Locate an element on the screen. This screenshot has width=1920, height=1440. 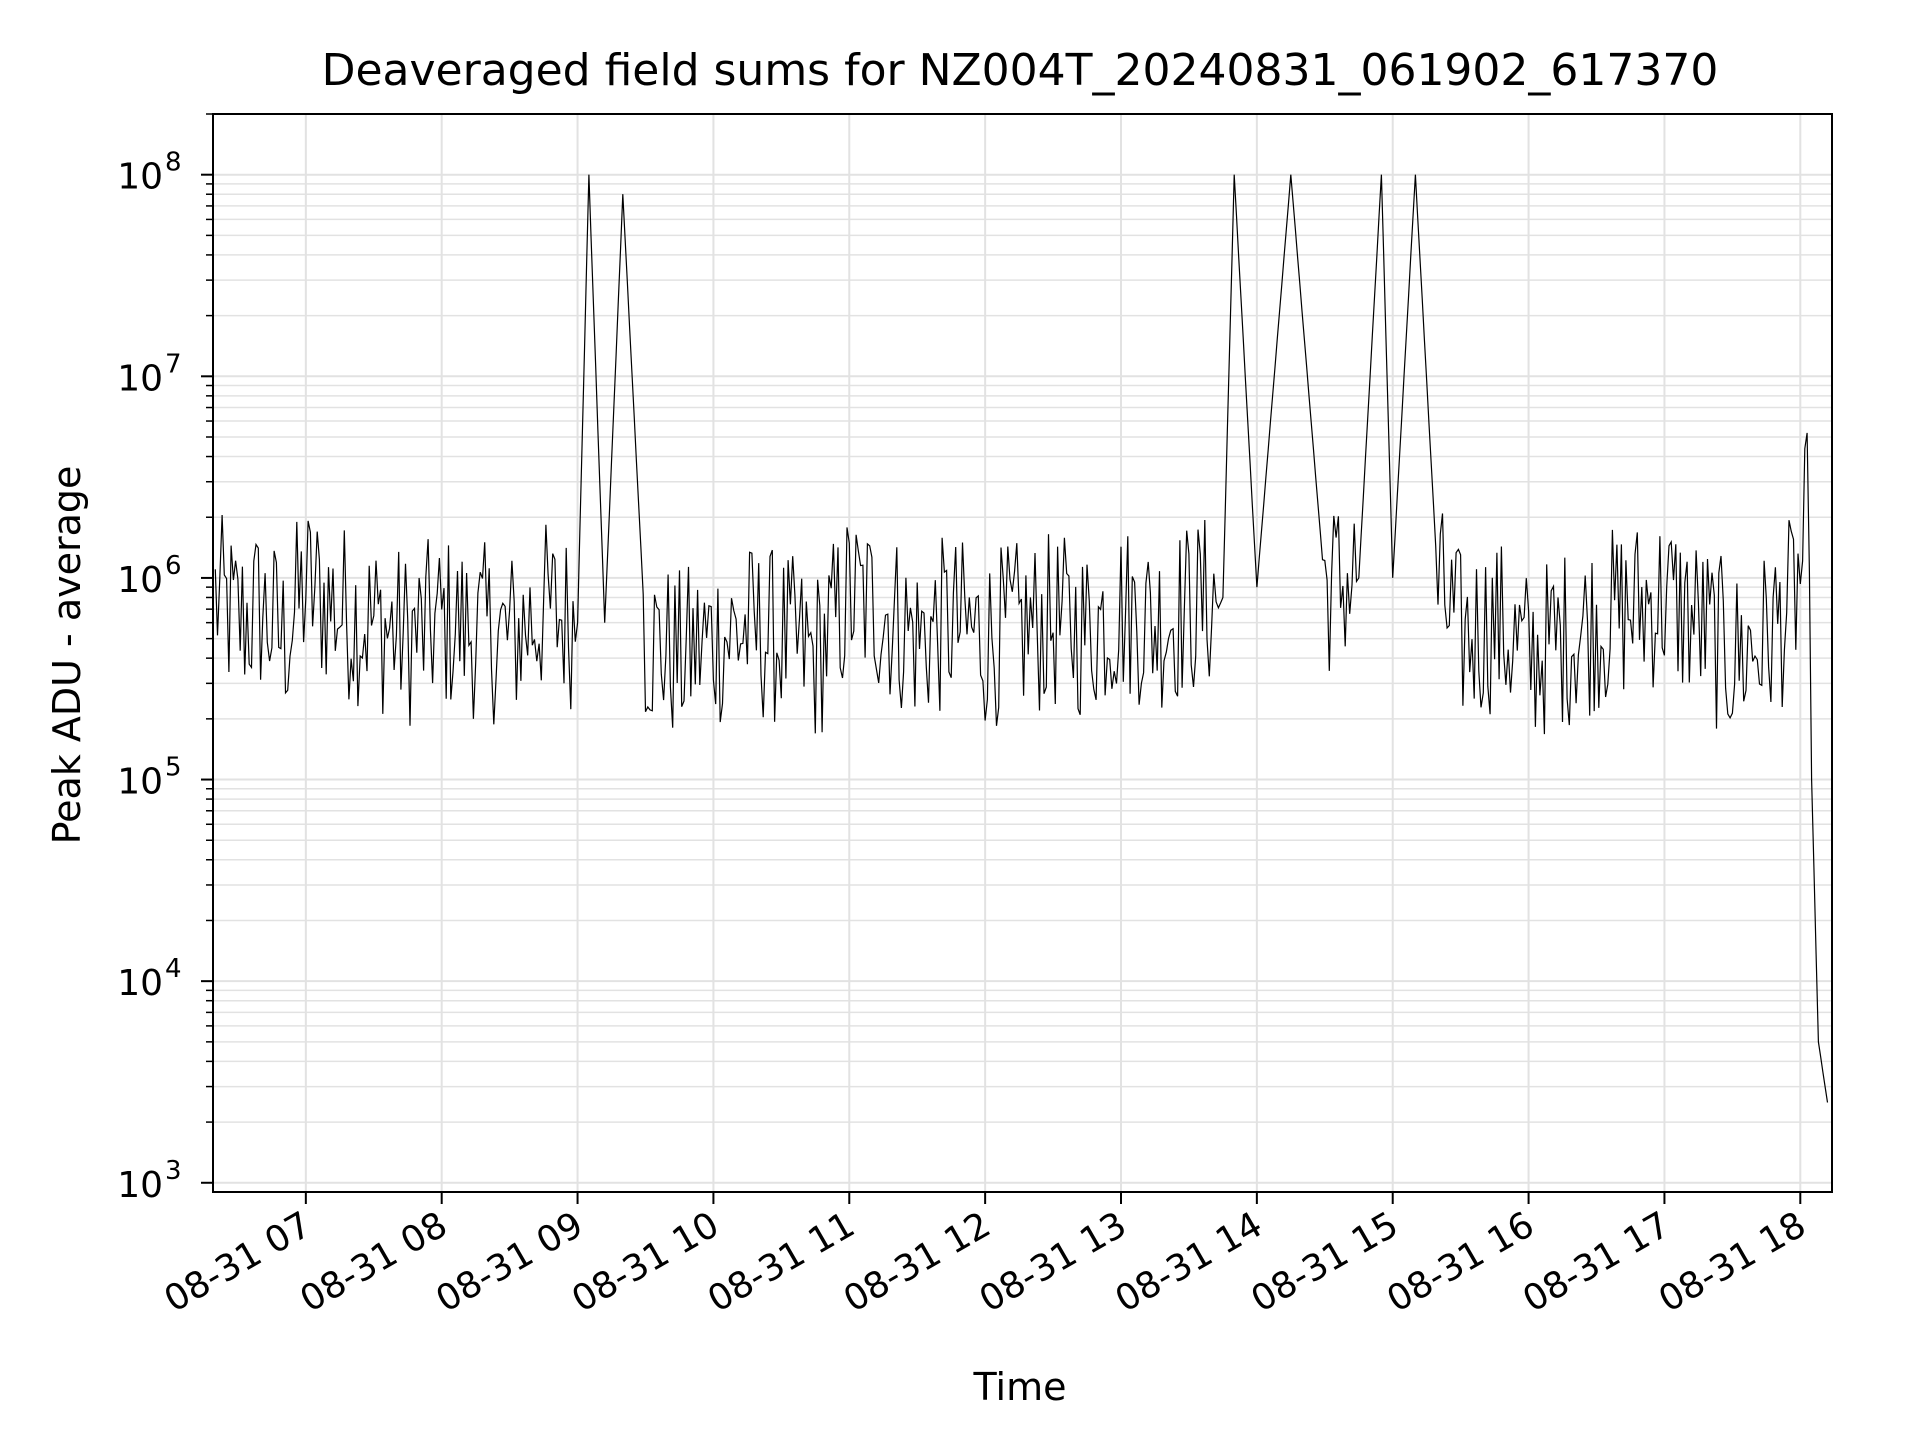
y-tick-label-exponent: 5 is located at coordinates (173, 768).